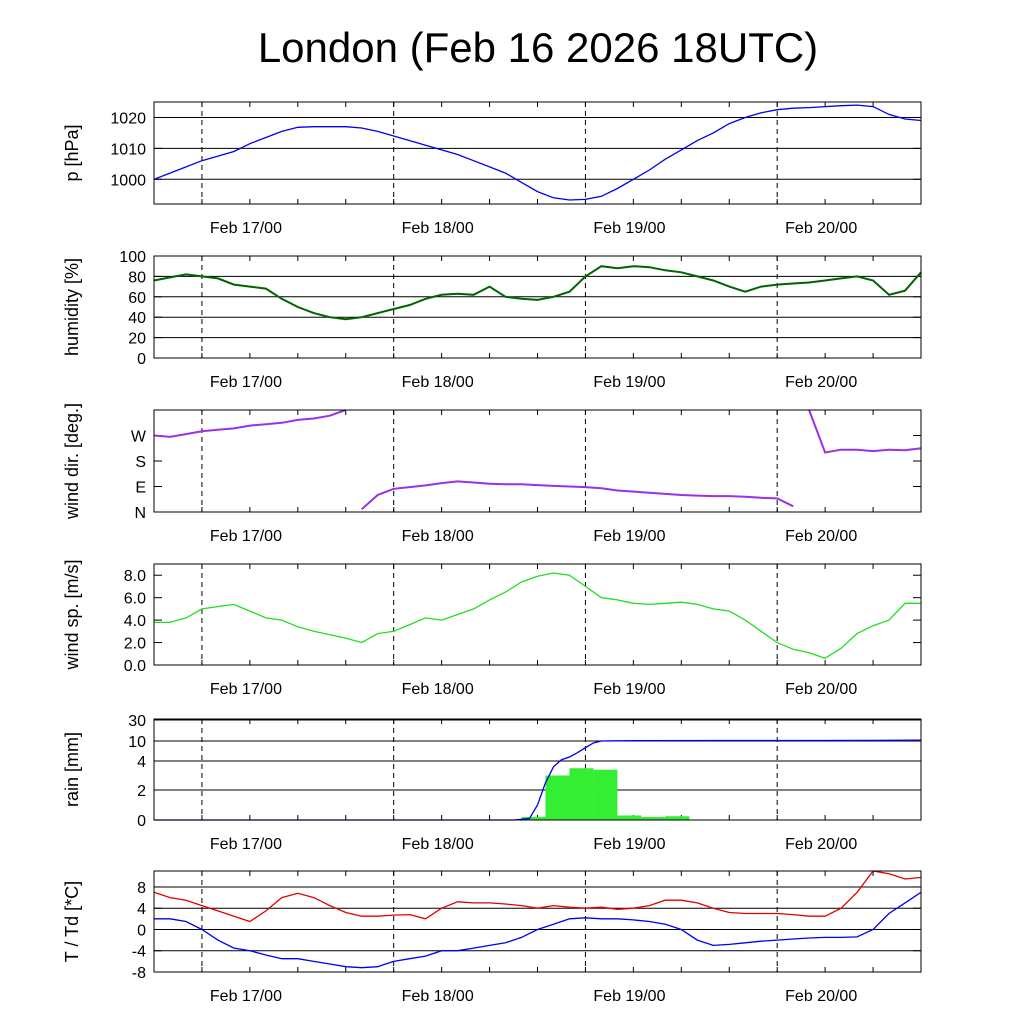 Image resolution: width=1024 pixels, height=1024 pixels. I want to click on y-tick-label-1-4: 80, so click(137, 277).